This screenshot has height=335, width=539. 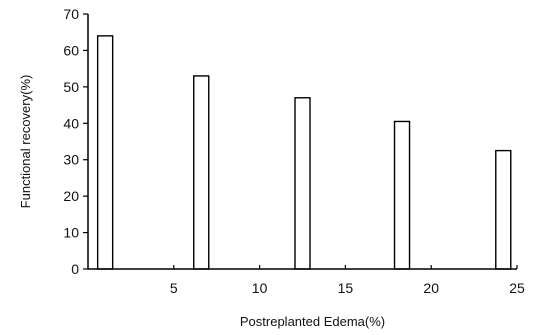 What do you see at coordinates (25, 142) in the screenshot?
I see `y-axis-title: Functional recovery(%)` at bounding box center [25, 142].